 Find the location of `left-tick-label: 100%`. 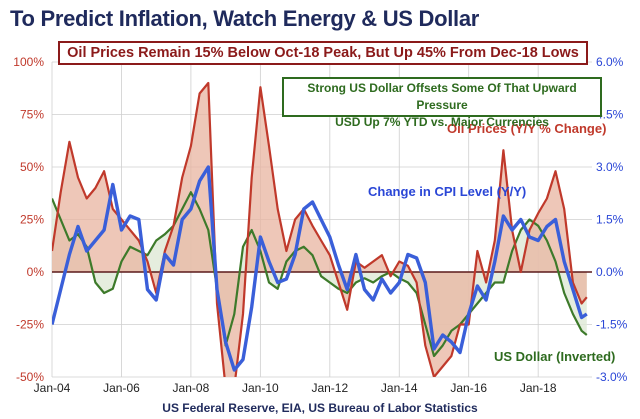

left-tick-label: 100% is located at coordinates (28, 62).